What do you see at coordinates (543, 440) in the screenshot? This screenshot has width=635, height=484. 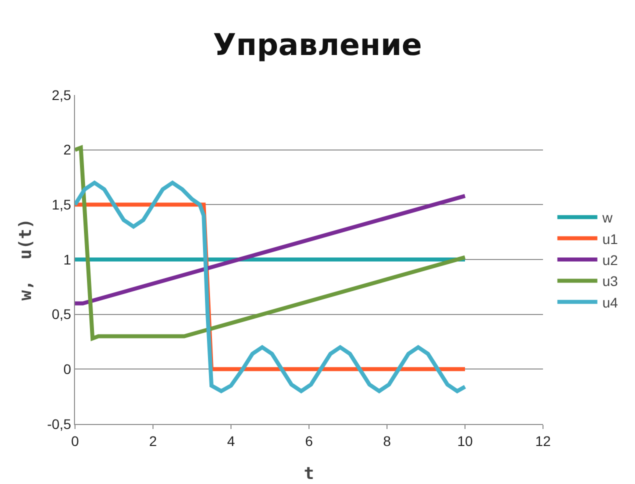 I see `x-tick-label: 12` at bounding box center [543, 440].